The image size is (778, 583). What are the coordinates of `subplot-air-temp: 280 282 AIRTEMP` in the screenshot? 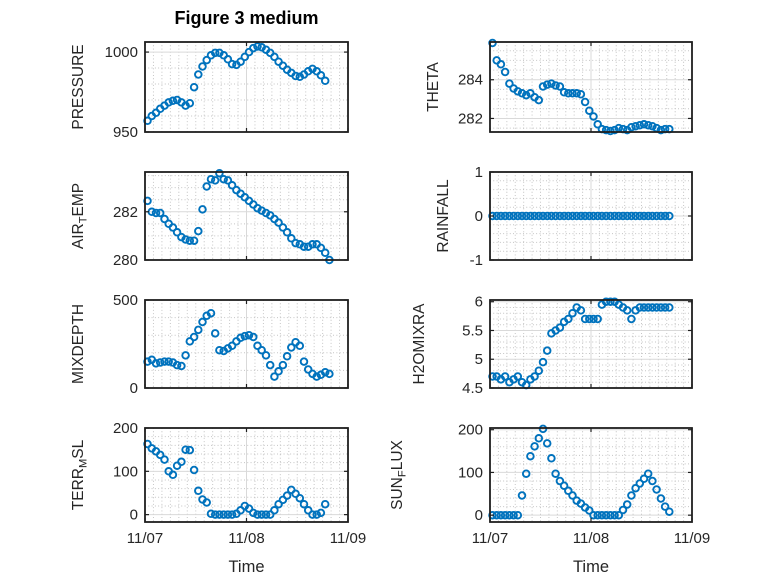 It's located at (209, 218).